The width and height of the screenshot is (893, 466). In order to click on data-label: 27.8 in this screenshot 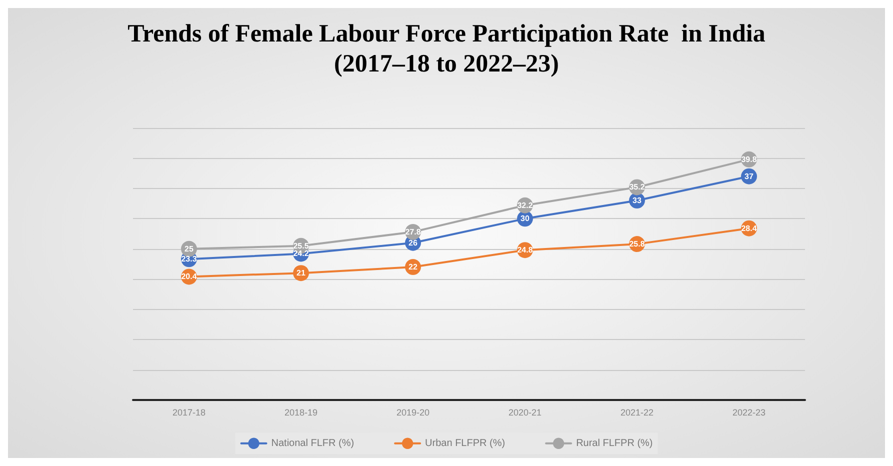, I will do `click(413, 231)`.